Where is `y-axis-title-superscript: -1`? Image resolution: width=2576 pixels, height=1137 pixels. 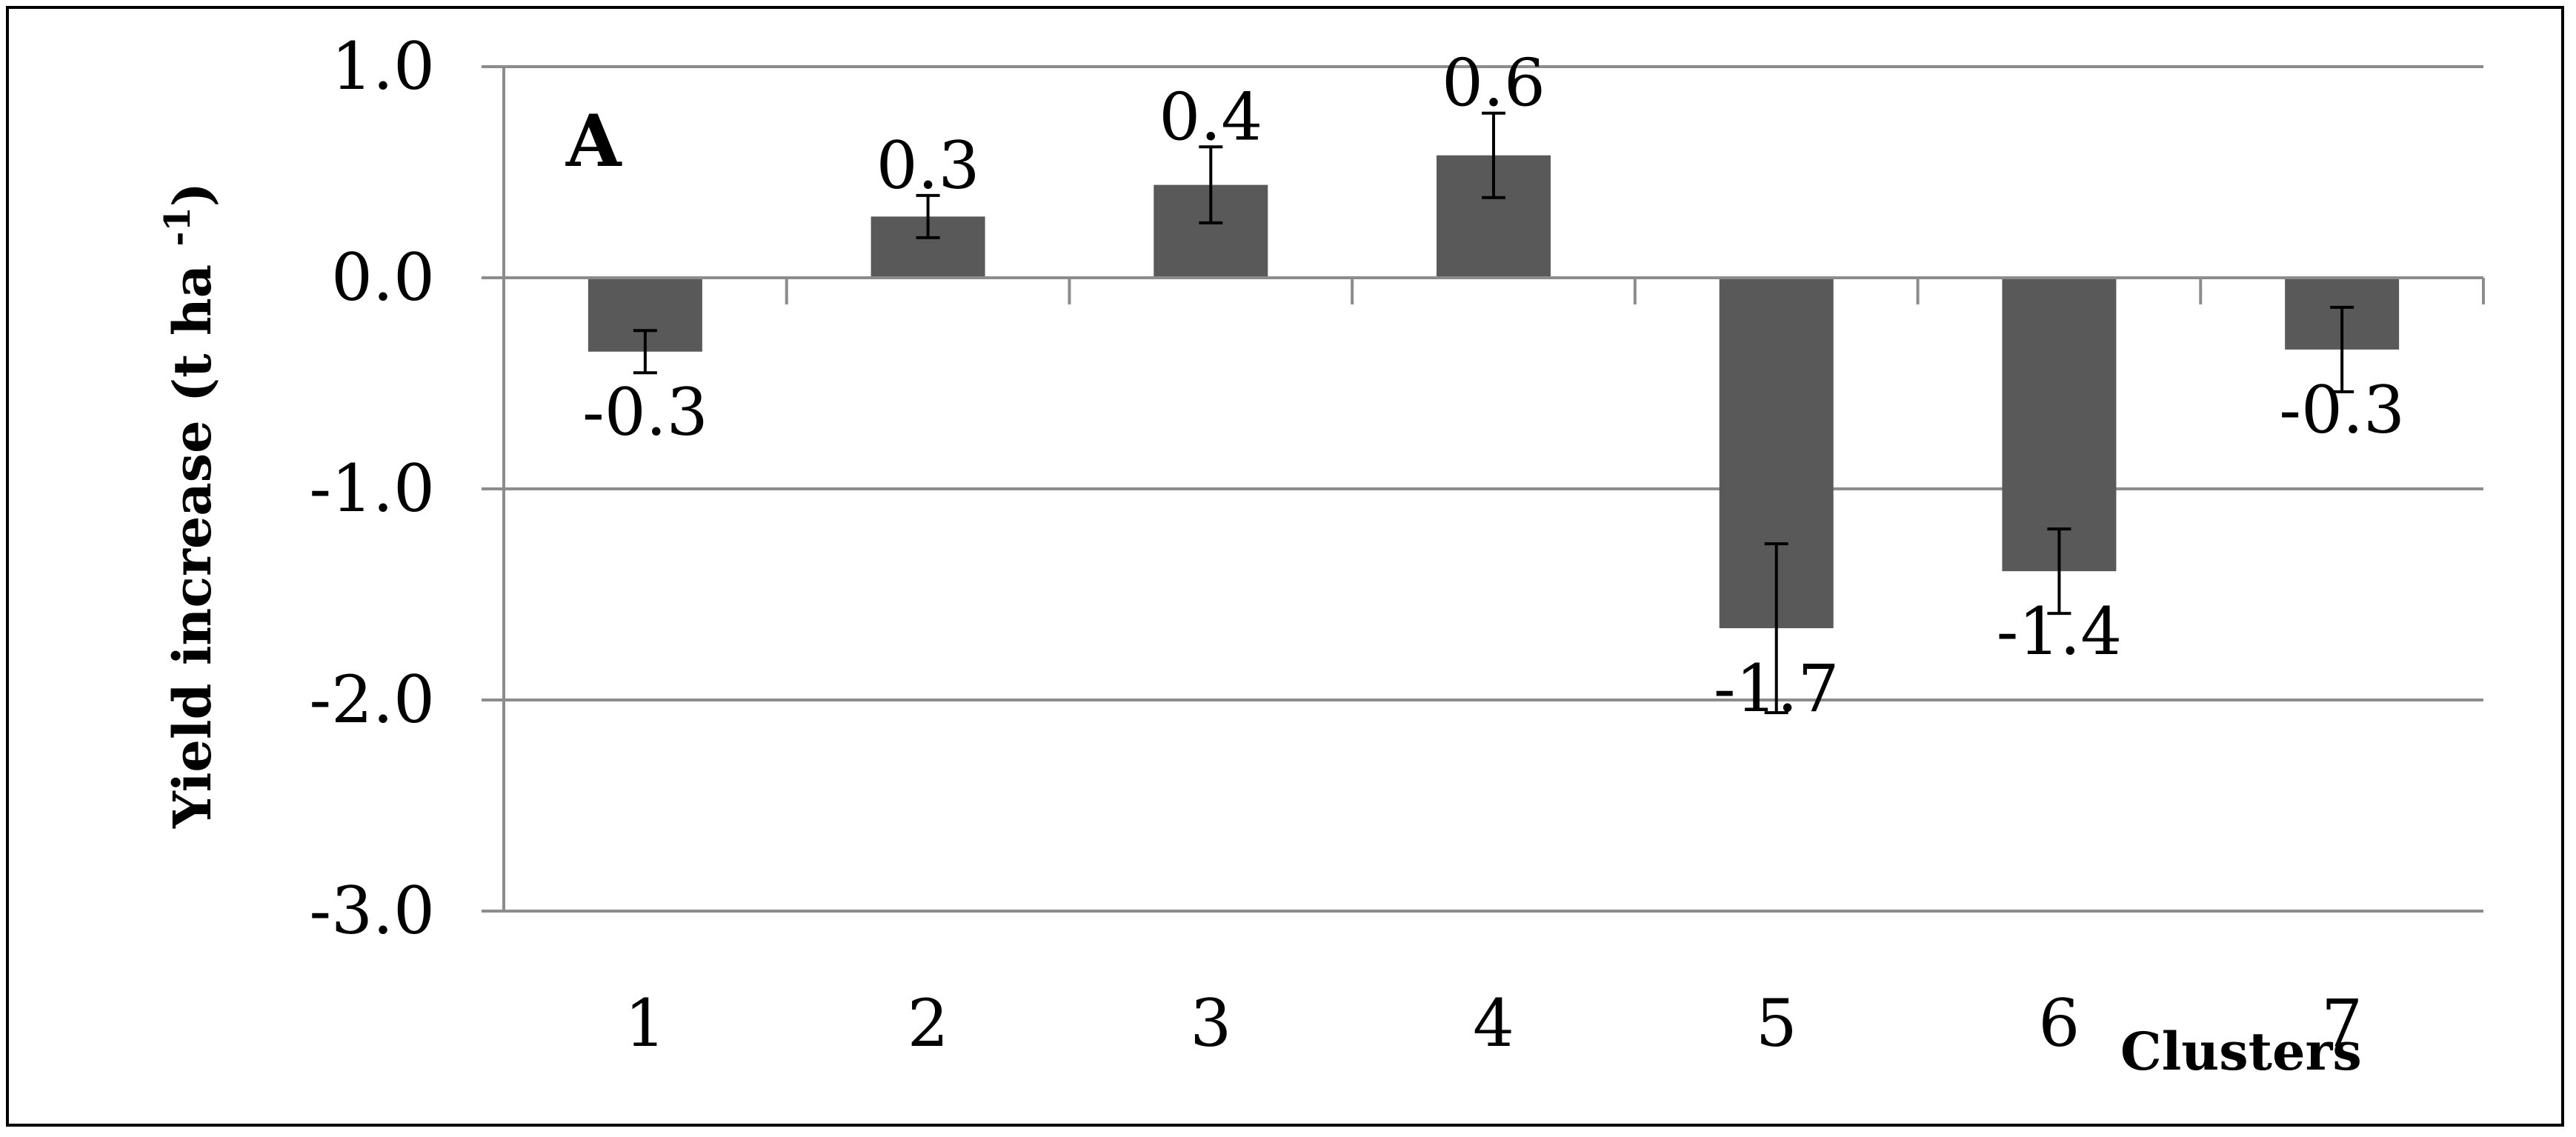 y-axis-title-superscript: -1 is located at coordinates (178, 226).